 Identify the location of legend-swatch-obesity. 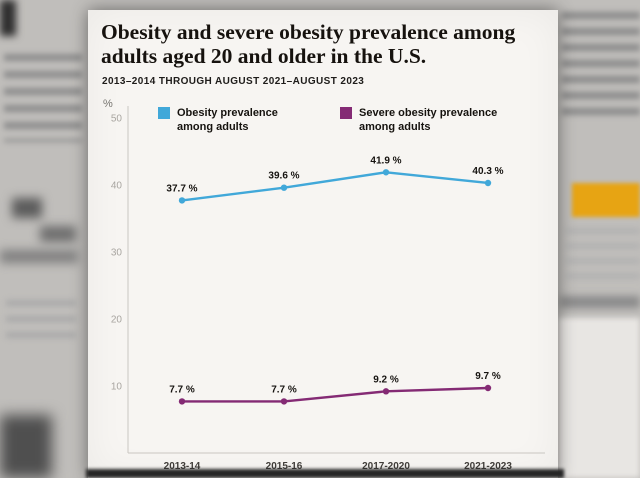
(164, 113).